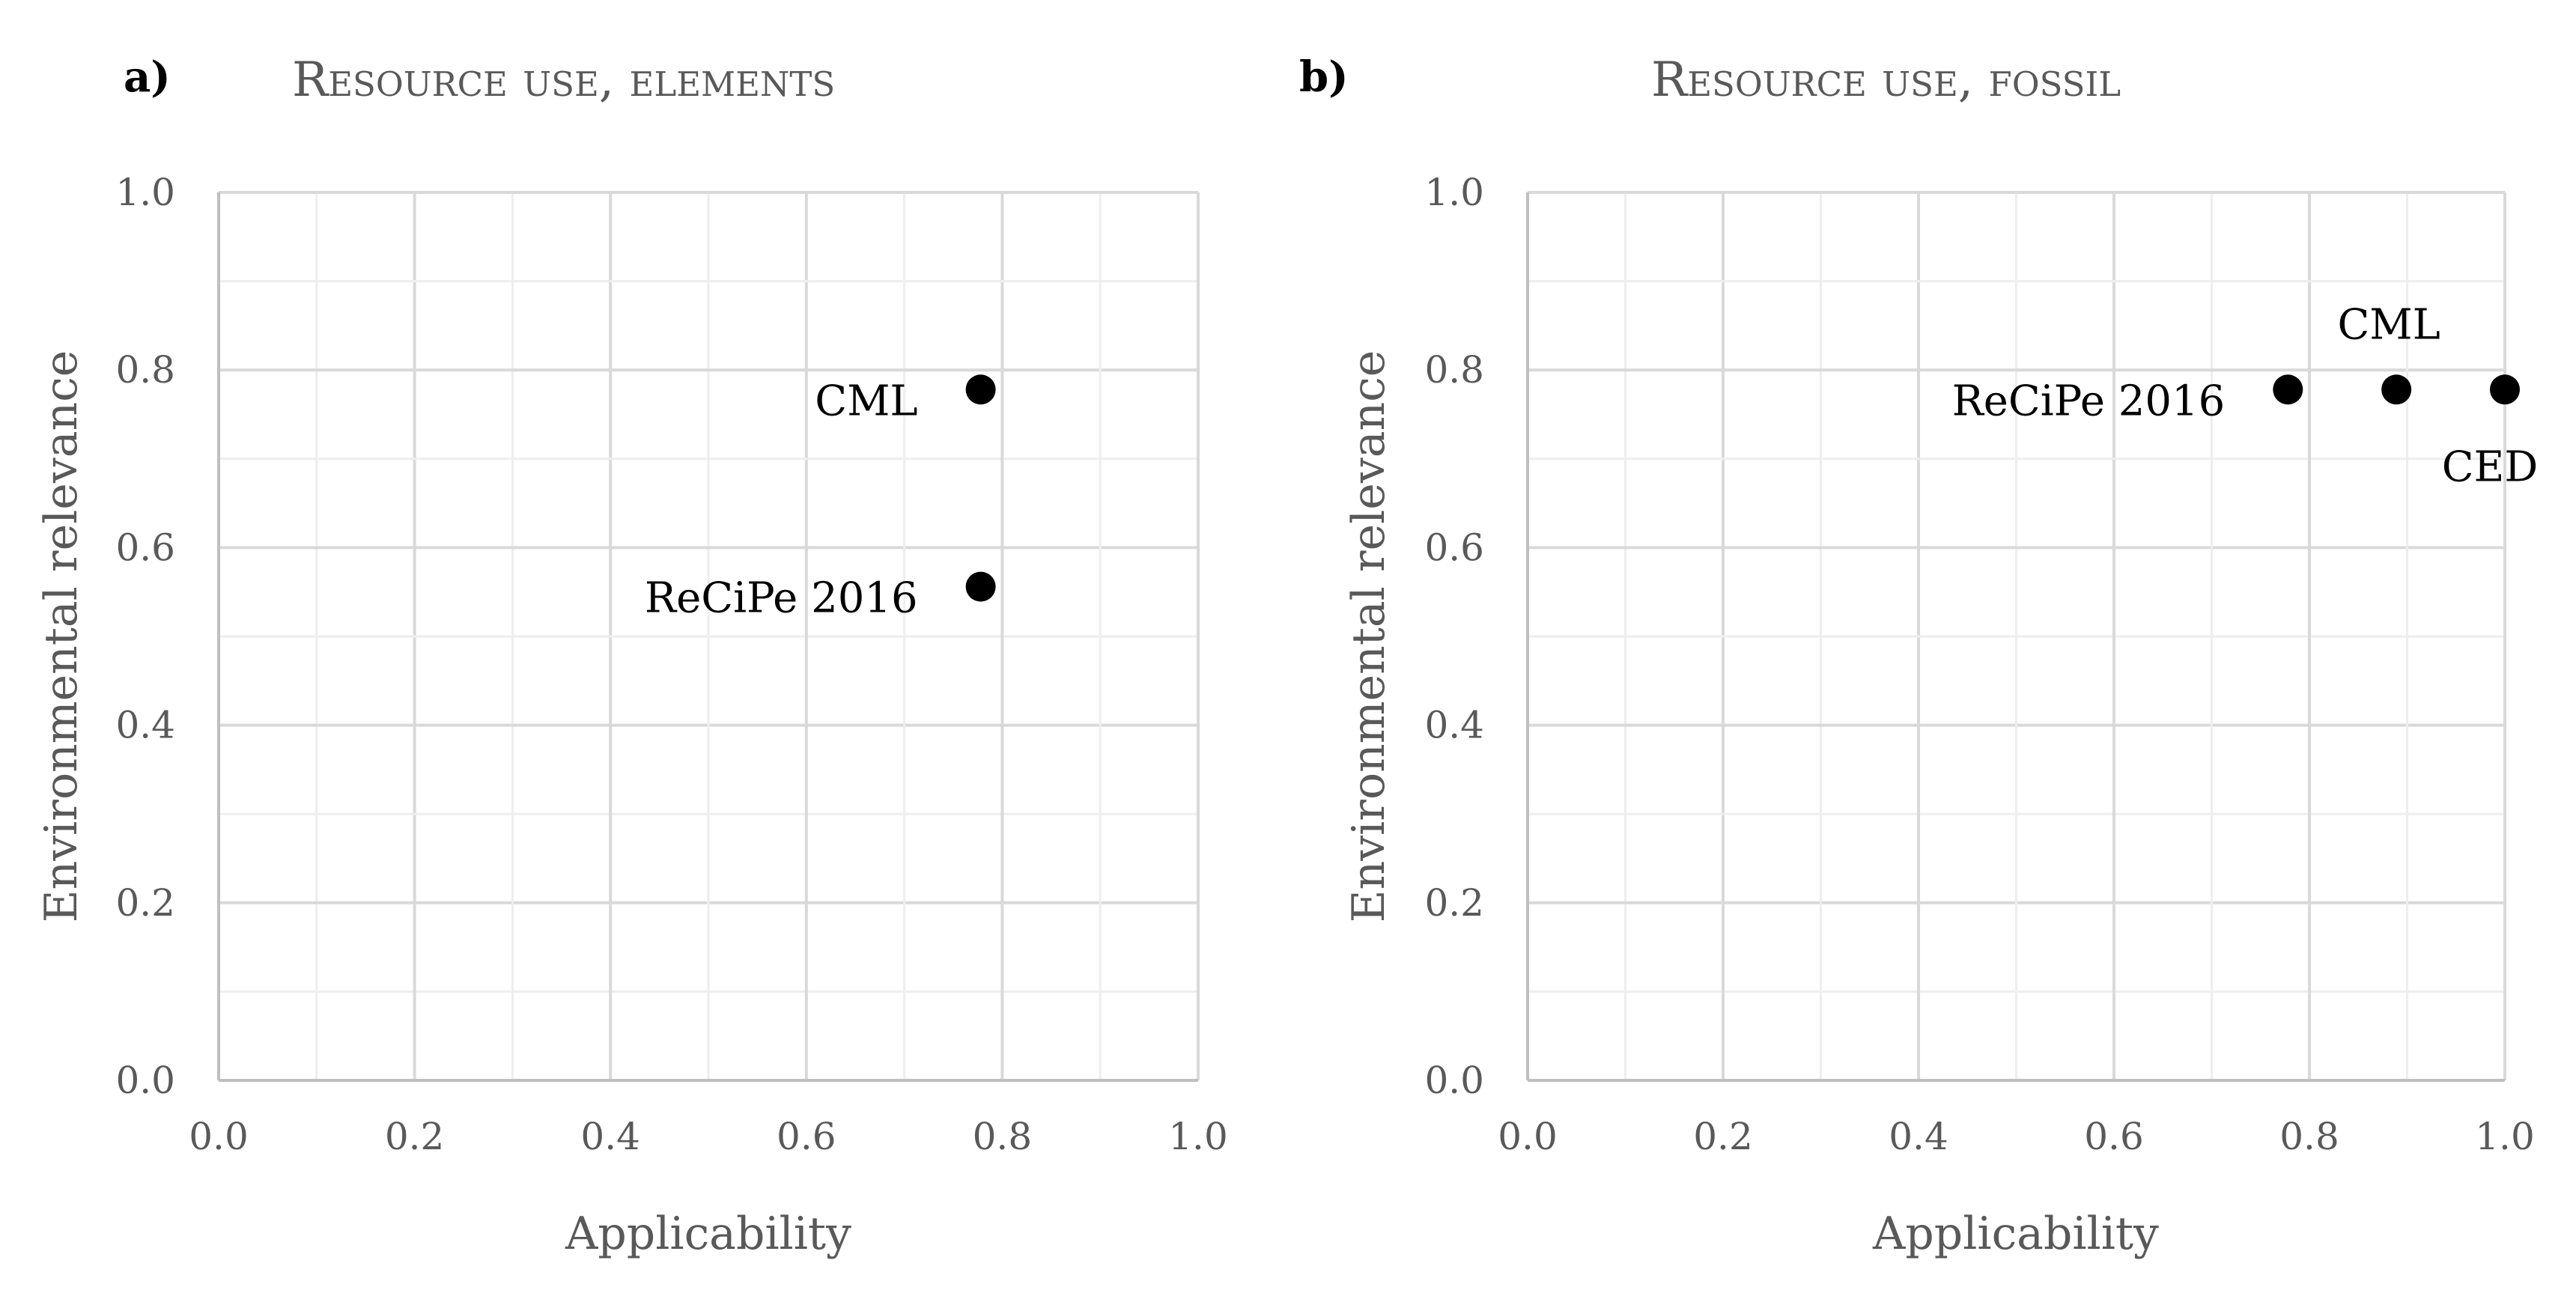 Image resolution: width=2576 pixels, height=1299 pixels. What do you see at coordinates (820, 498) in the screenshot?
I see `data-points: CML ReCiPe 2016` at bounding box center [820, 498].